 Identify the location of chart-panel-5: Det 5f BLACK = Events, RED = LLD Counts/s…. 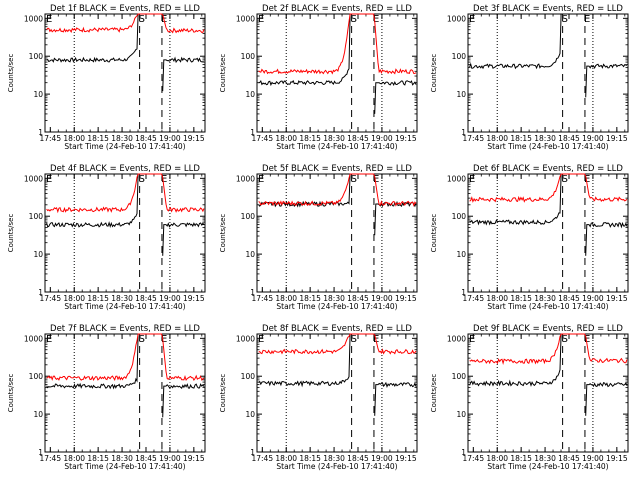
(318, 237).